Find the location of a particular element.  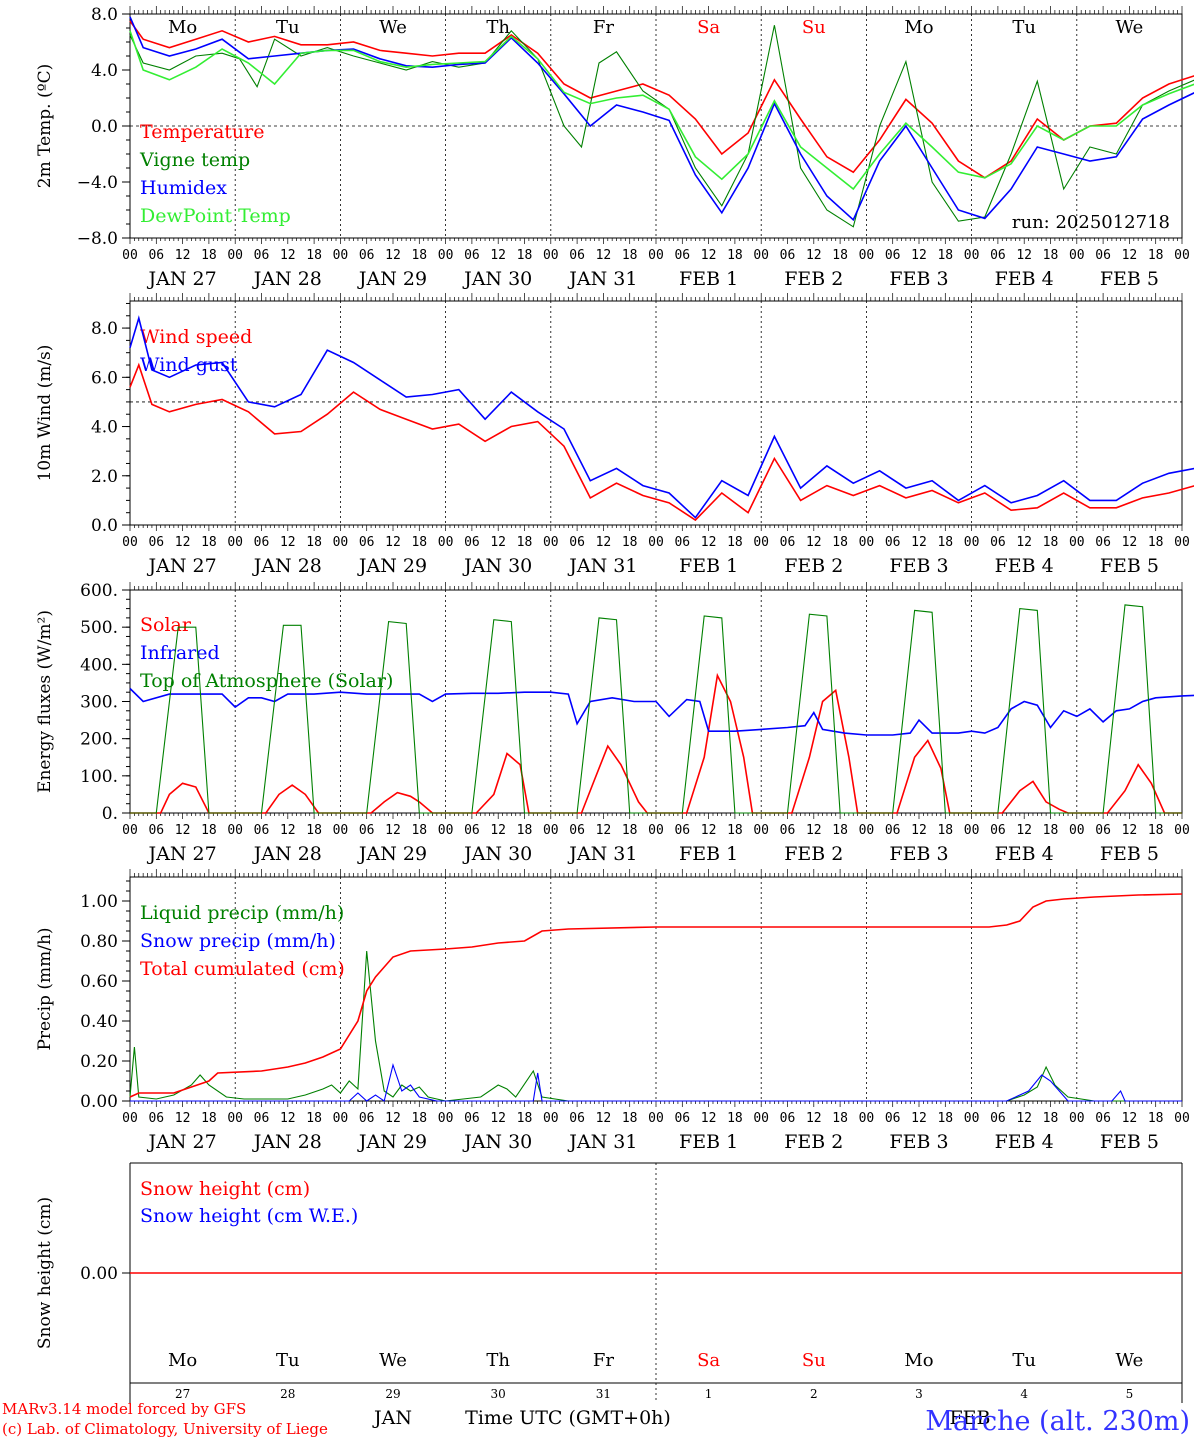

series-line-infrared is located at coordinates (661, 711).